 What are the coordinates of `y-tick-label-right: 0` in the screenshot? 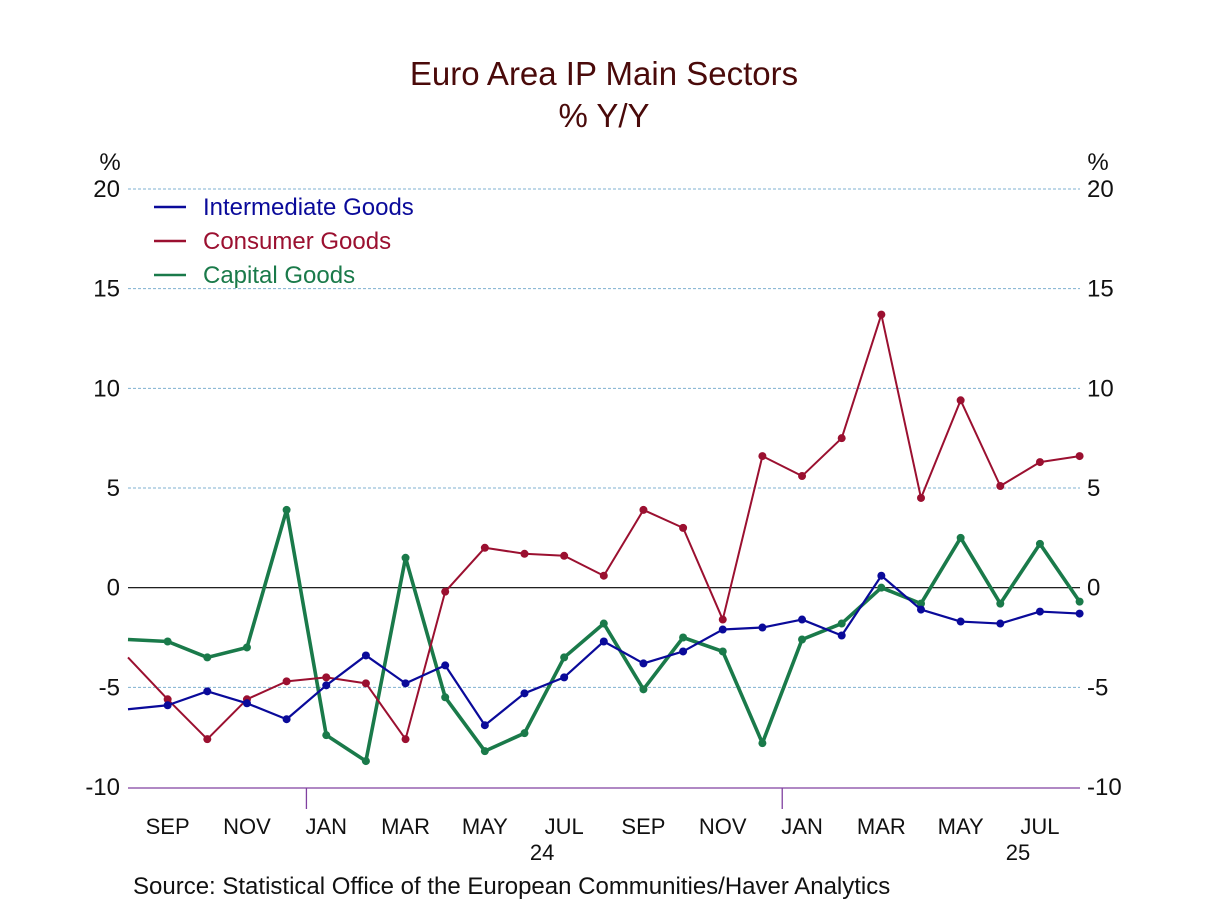 It's located at (1093, 588).